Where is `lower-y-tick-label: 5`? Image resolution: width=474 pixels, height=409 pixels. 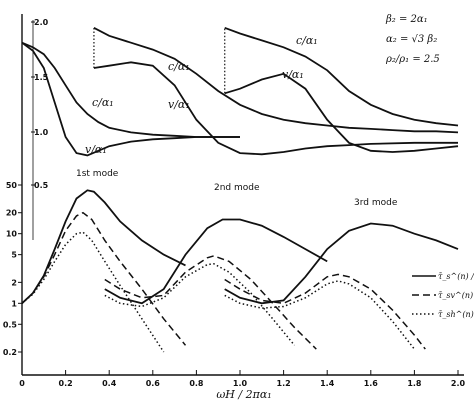
lower-y-tick-label: 5 is located at coordinates (14, 255).